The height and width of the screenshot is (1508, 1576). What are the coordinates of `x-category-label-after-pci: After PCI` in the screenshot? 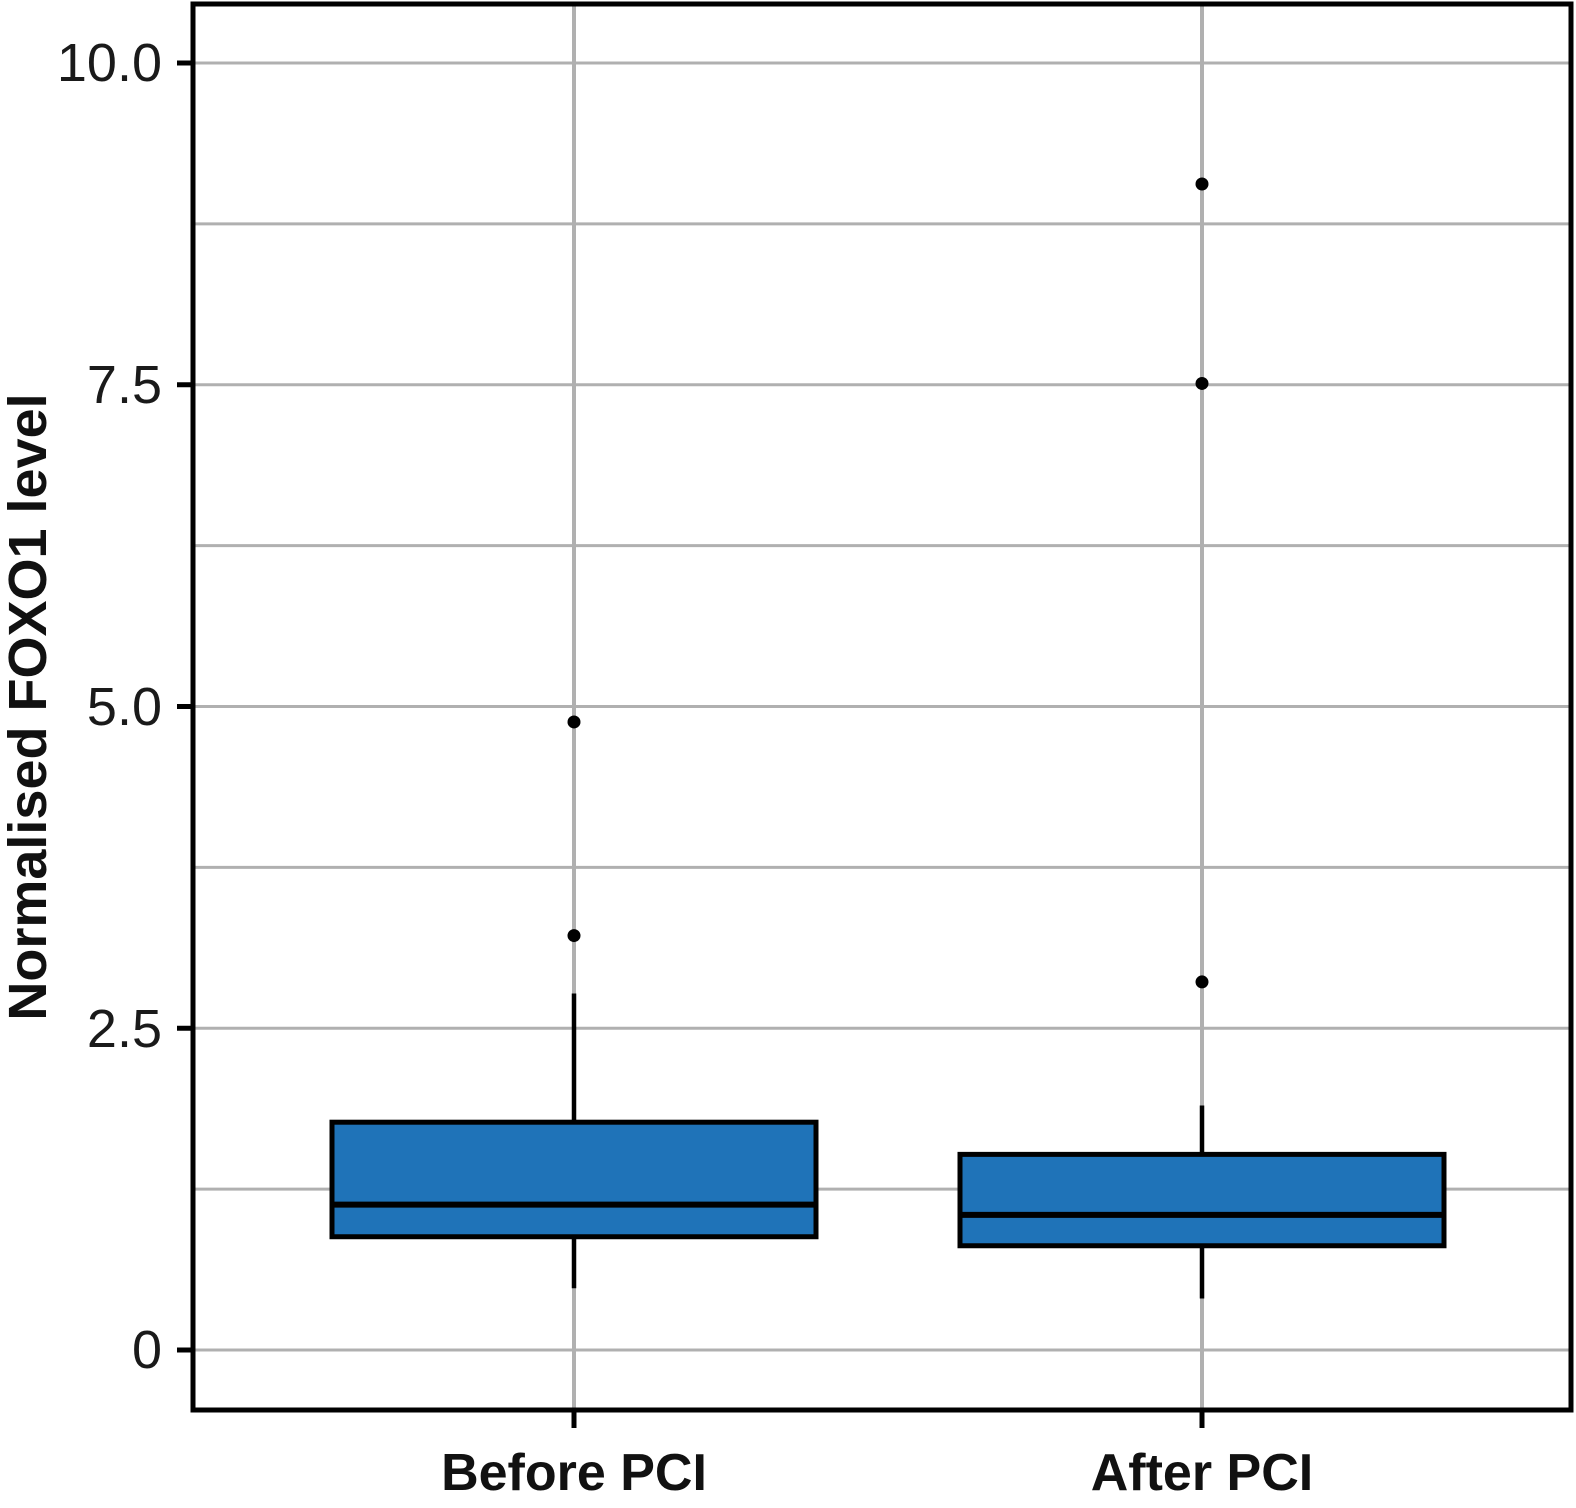 It's located at (1202, 1473).